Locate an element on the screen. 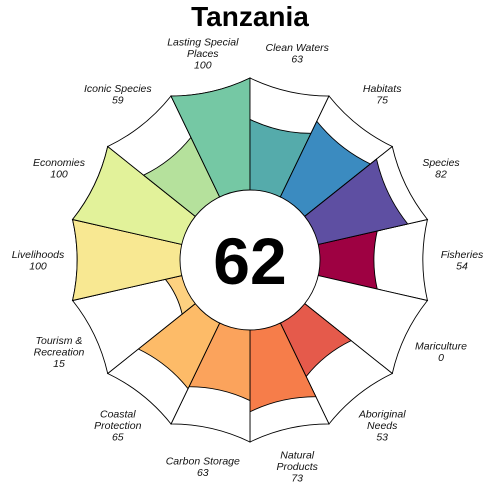 The width and height of the screenshot is (504, 504). petal-label-species: Species 82 is located at coordinates (441, 169).